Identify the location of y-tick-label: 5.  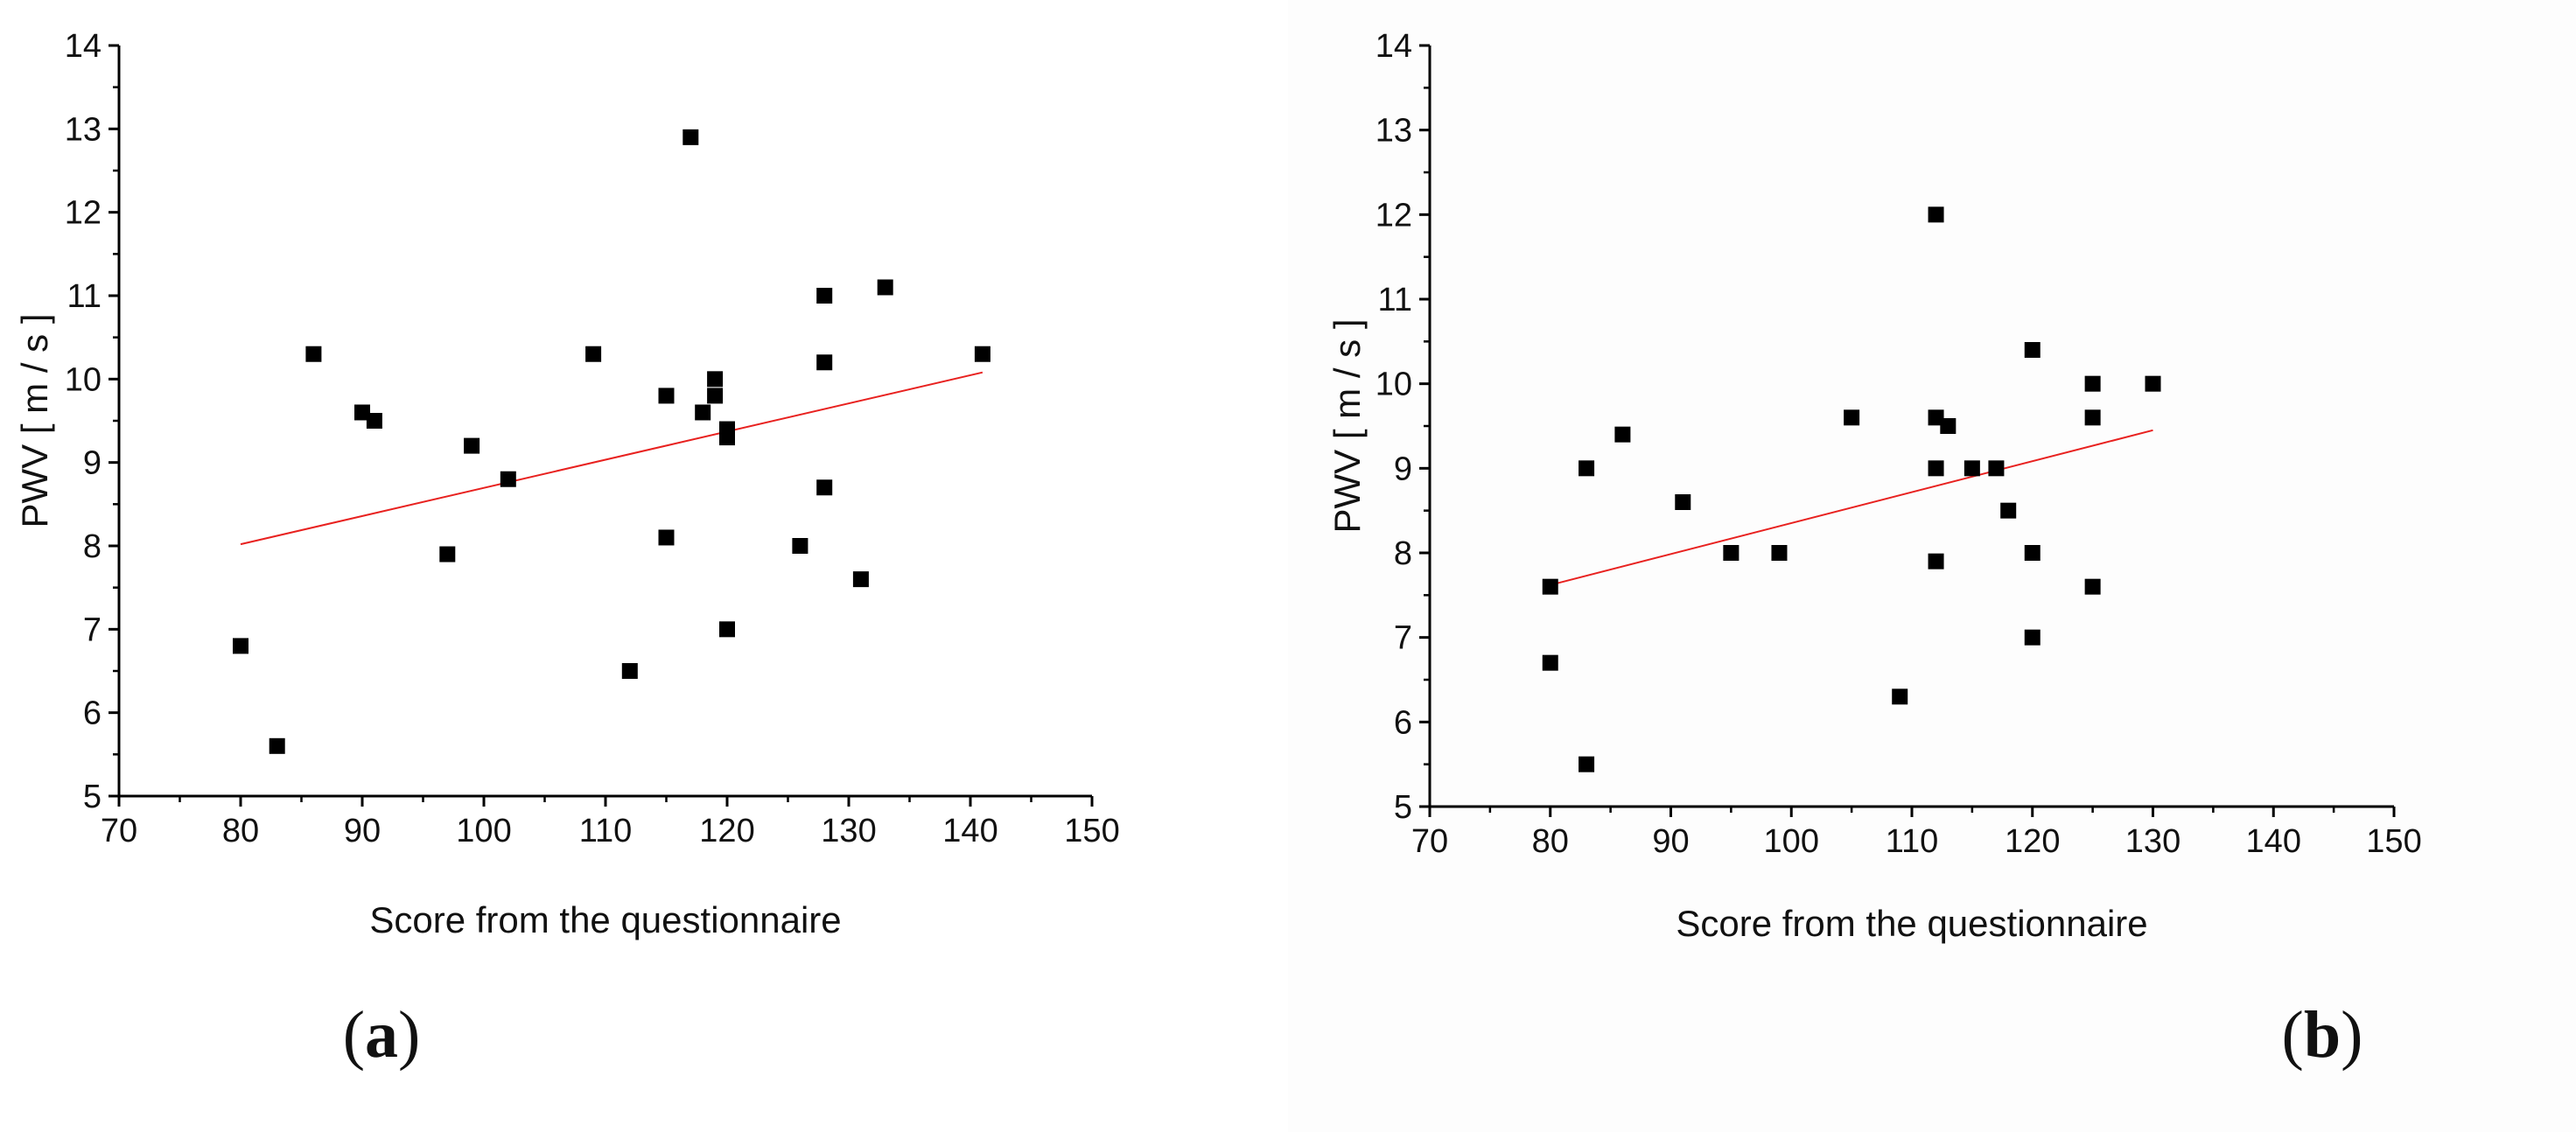
(92, 797).